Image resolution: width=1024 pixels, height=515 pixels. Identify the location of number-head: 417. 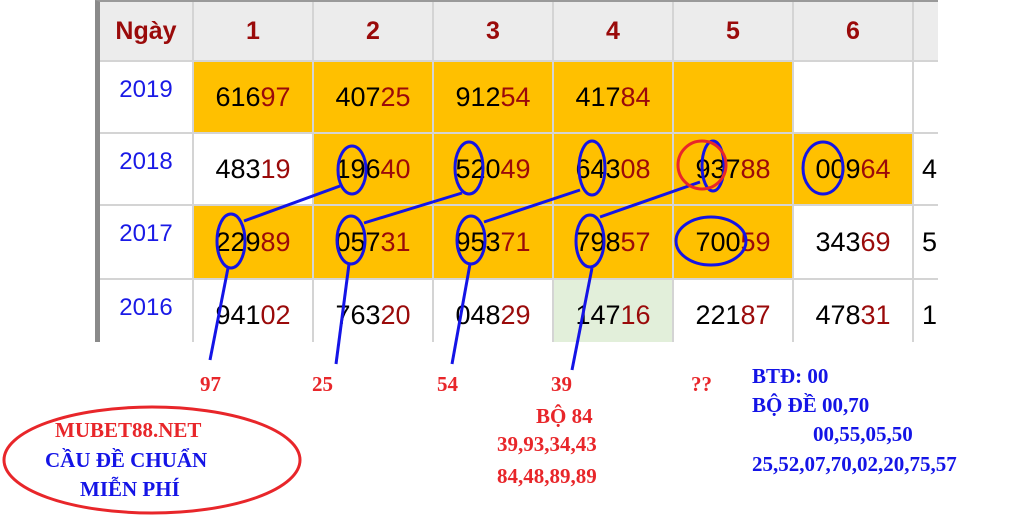
(598, 96).